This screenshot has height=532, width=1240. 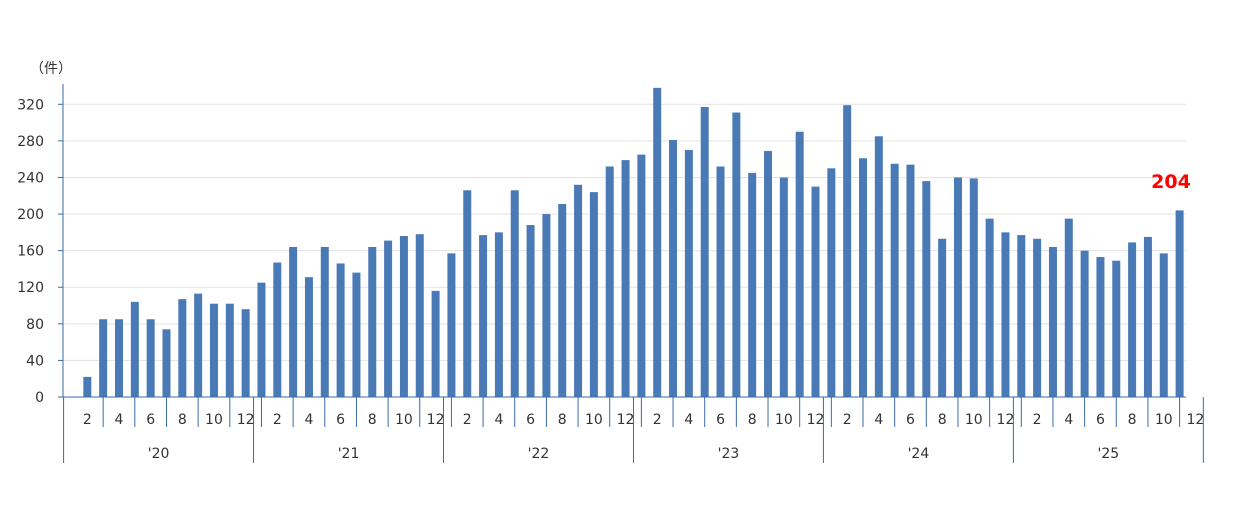 What do you see at coordinates (39, 398) in the screenshot?
I see `y-tick-label: 0` at bounding box center [39, 398].